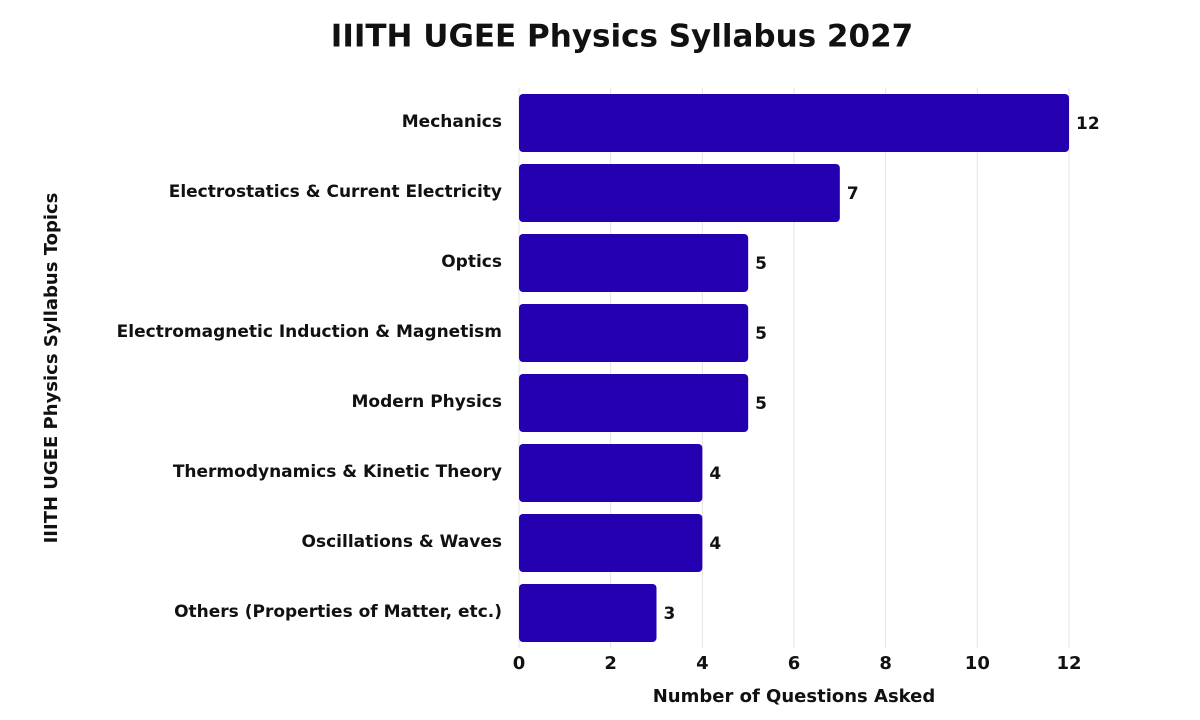  What do you see at coordinates (309, 332) in the screenshot?
I see `y-tick-label: Electromagnetic Induction & Magnetism` at bounding box center [309, 332].